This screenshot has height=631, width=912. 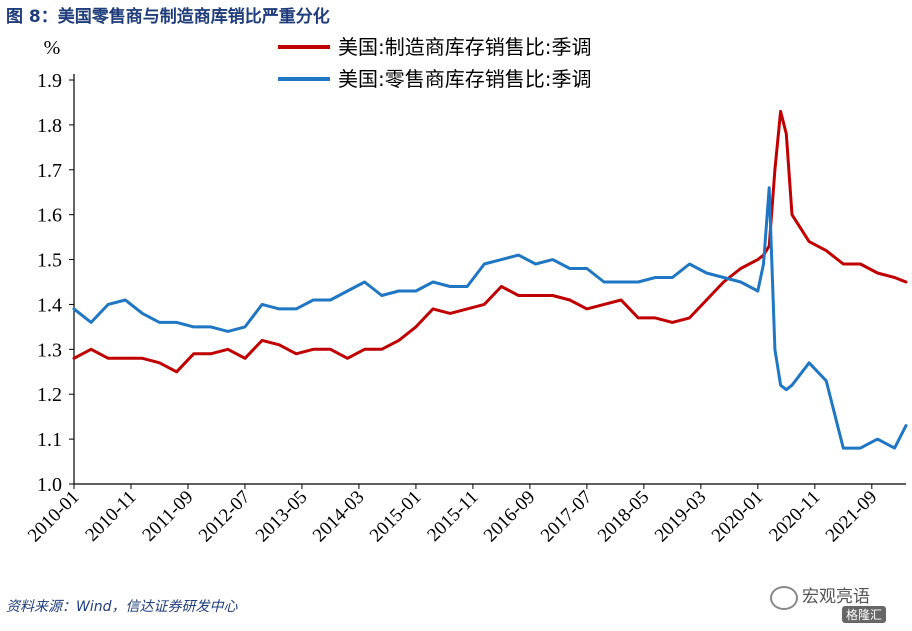 I want to click on y-tick-label: 1.9, so click(x=49, y=81).